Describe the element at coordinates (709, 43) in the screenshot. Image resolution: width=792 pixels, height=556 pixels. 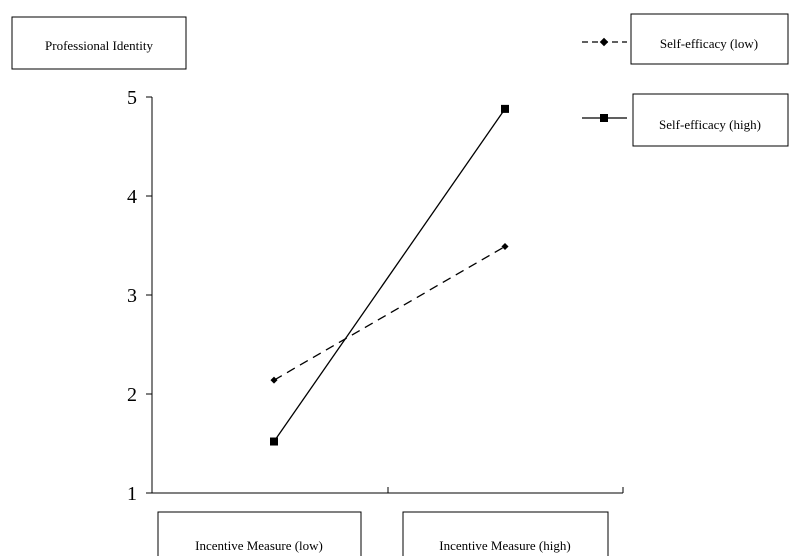
I see `legend-label: Self-efficacy (low)` at that location.